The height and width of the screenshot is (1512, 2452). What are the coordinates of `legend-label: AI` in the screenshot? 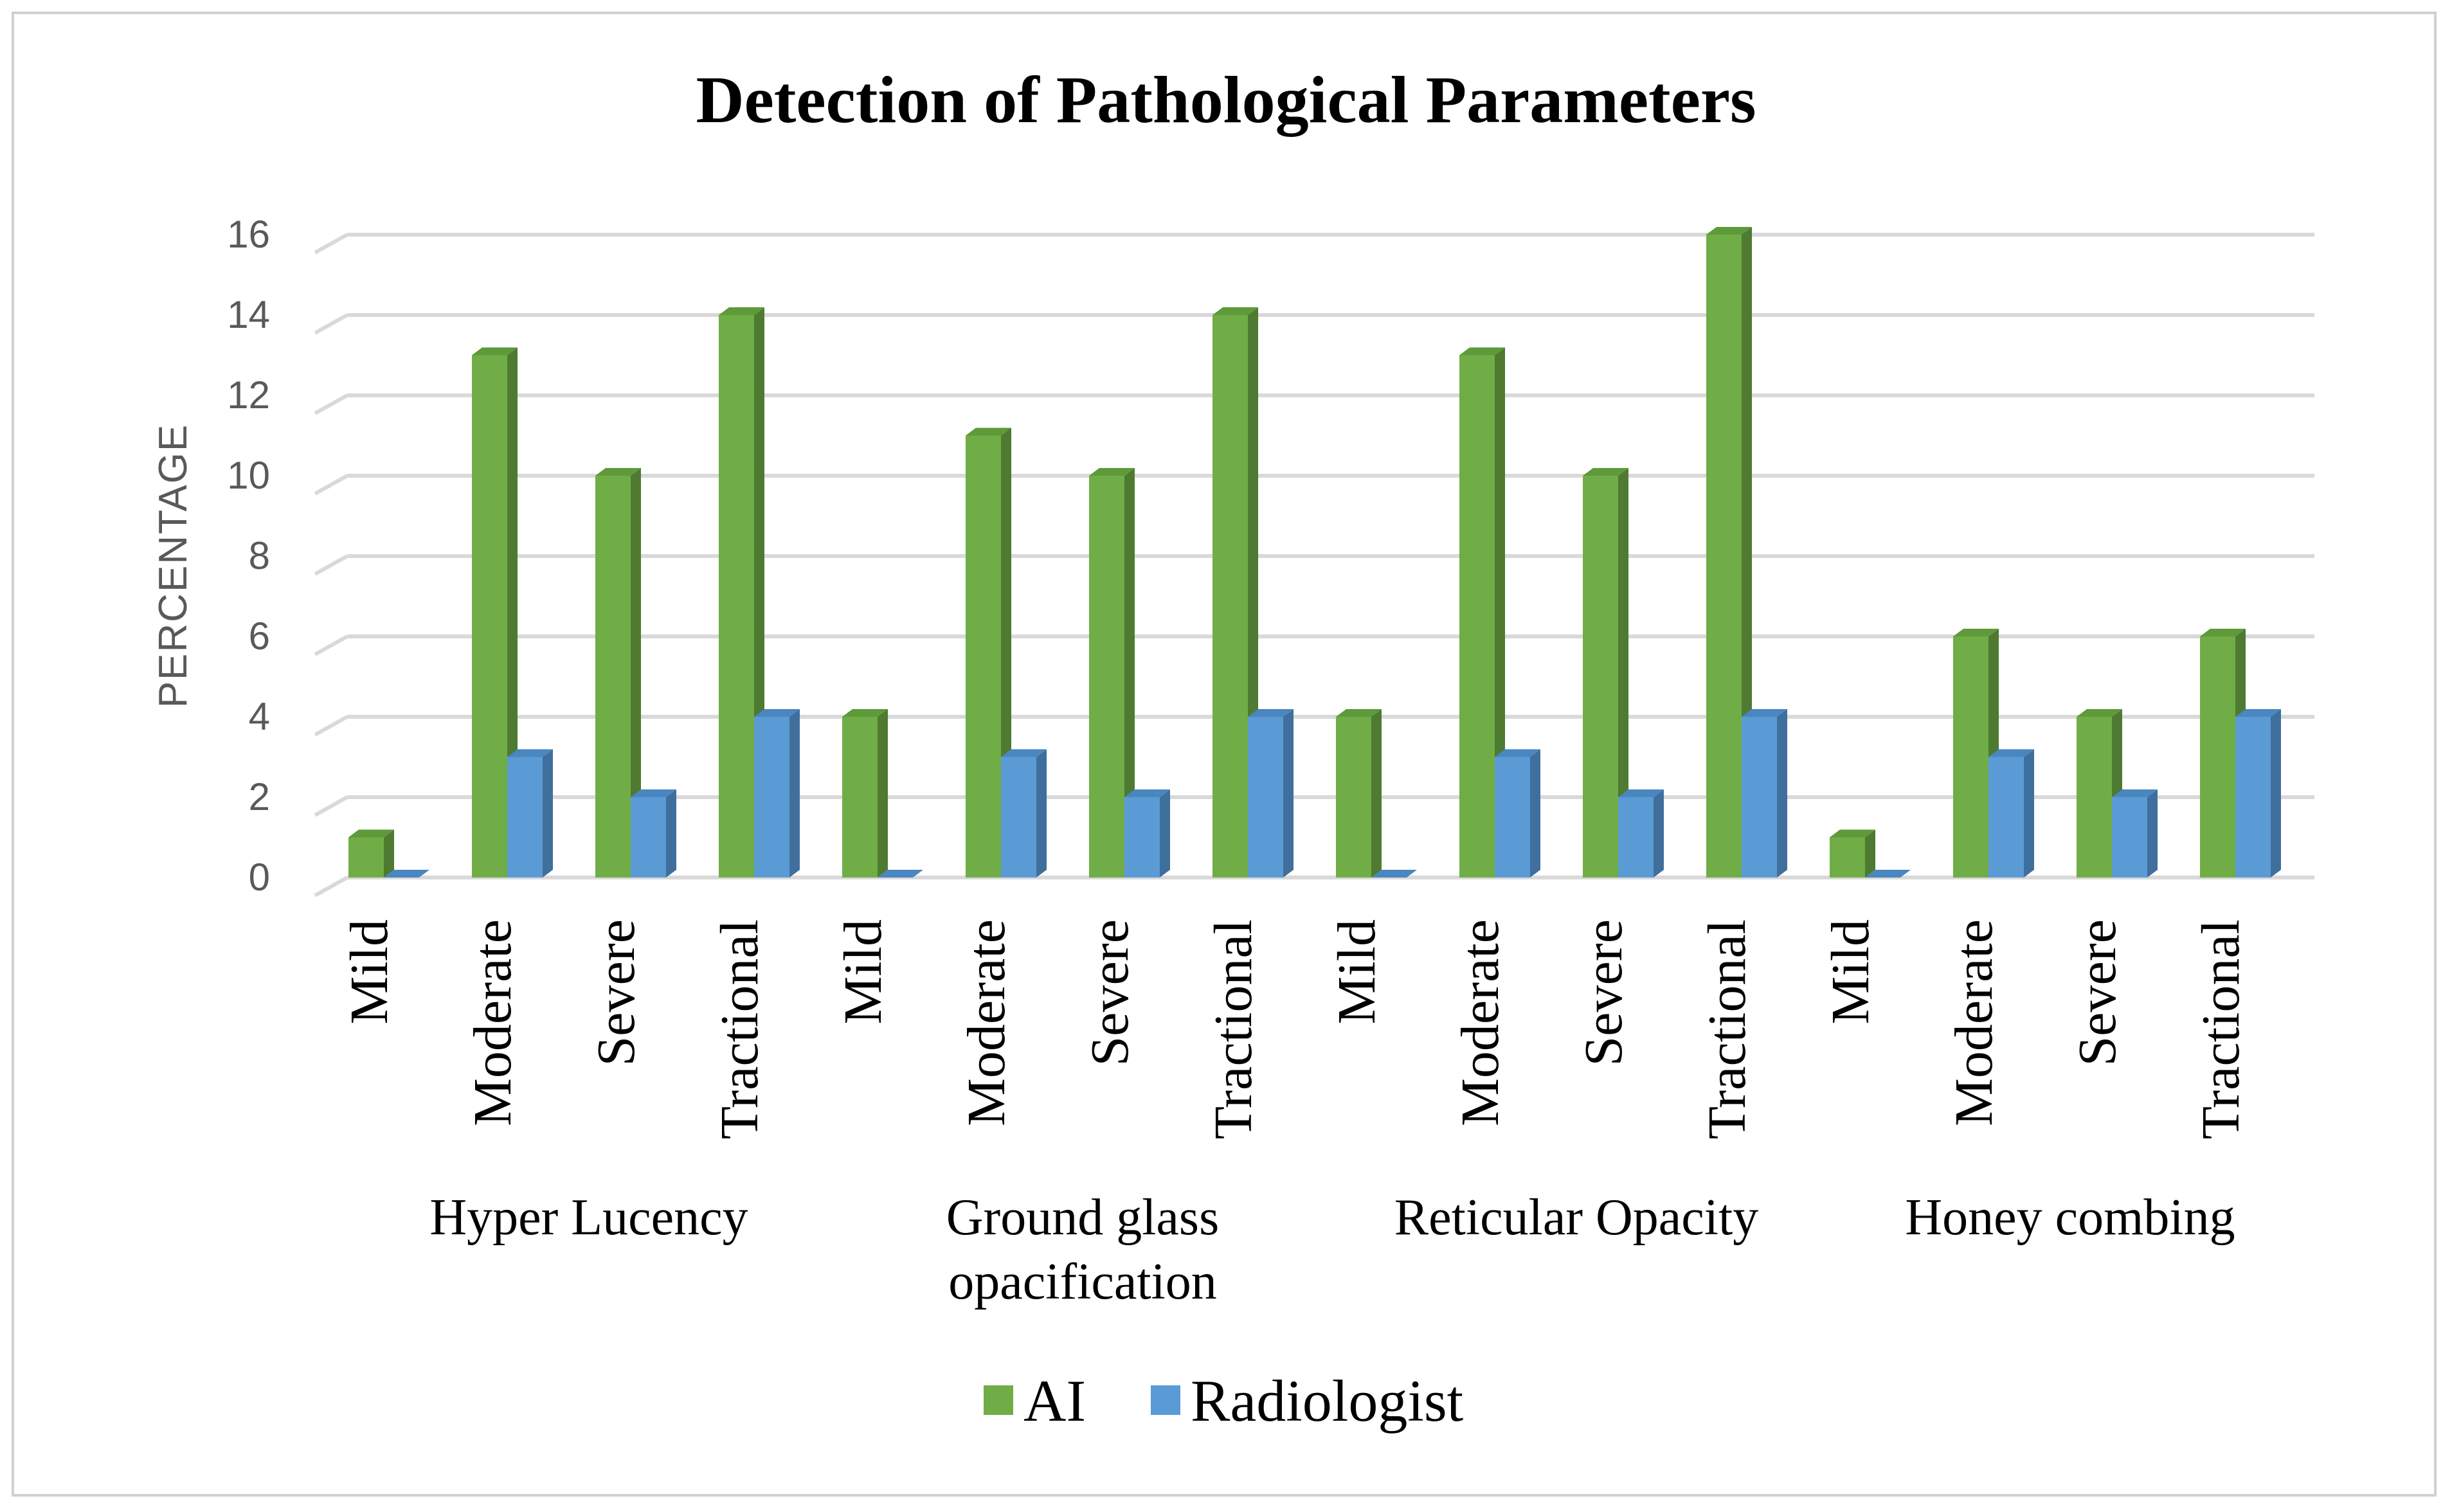 It's located at (1054, 1401).